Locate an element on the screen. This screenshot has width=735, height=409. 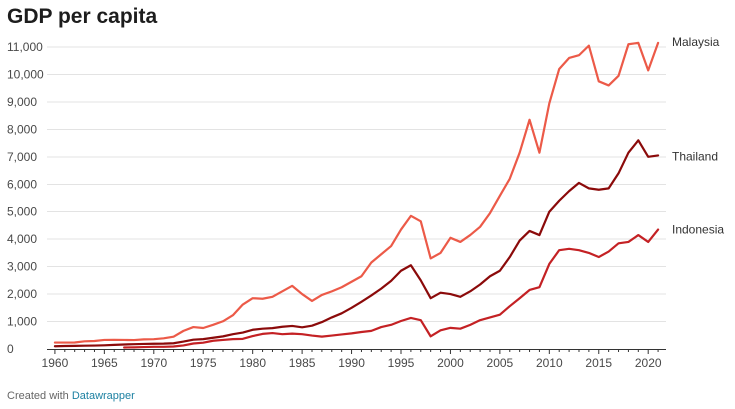
x-tick-label: 2010 is located at coordinates (549, 363).